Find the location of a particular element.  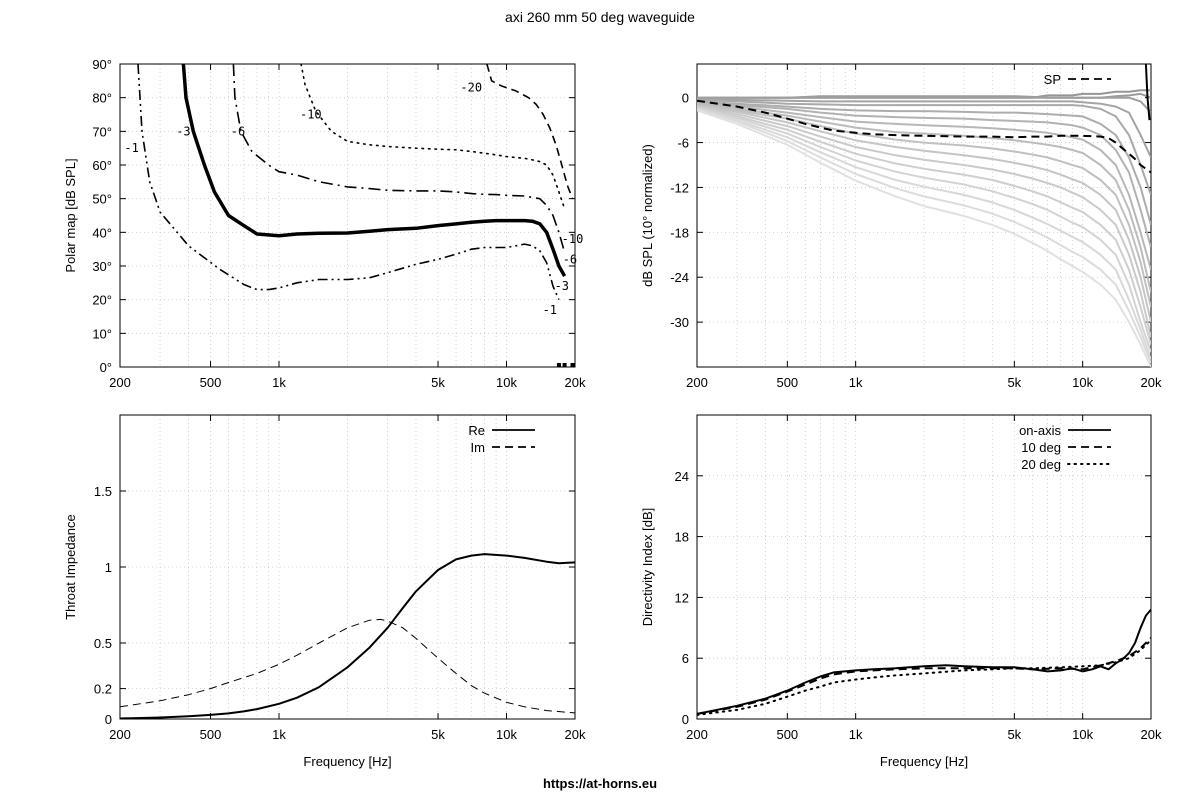

y-tick-label: 18 is located at coordinates (682, 537).